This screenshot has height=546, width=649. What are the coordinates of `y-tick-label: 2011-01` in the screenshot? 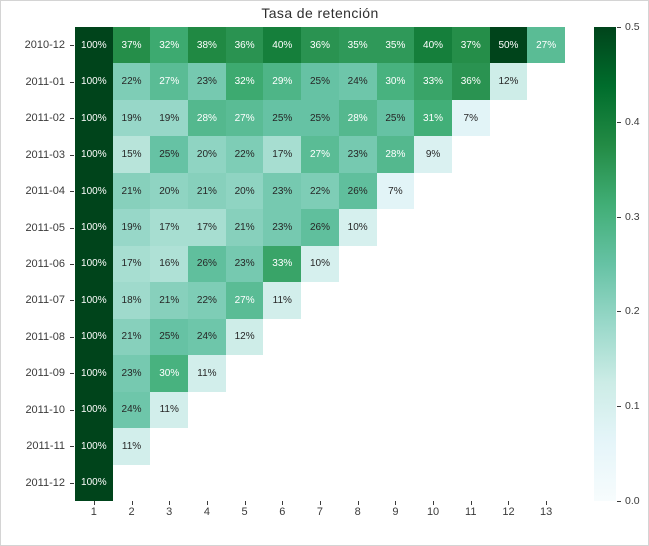 It's located at (45, 81).